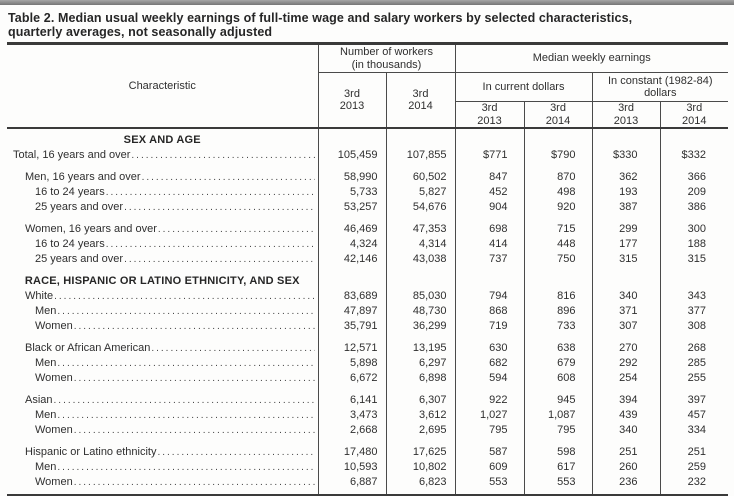 This screenshot has height=496, width=734. What do you see at coordinates (626, 207) in the screenshot?
I see `cell-constant-2013: 387` at bounding box center [626, 207].